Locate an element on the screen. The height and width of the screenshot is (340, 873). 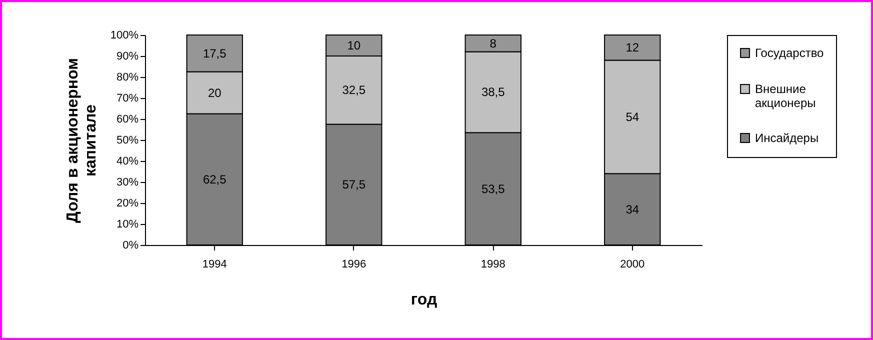
x-tick-label: 1994 is located at coordinates (214, 264).